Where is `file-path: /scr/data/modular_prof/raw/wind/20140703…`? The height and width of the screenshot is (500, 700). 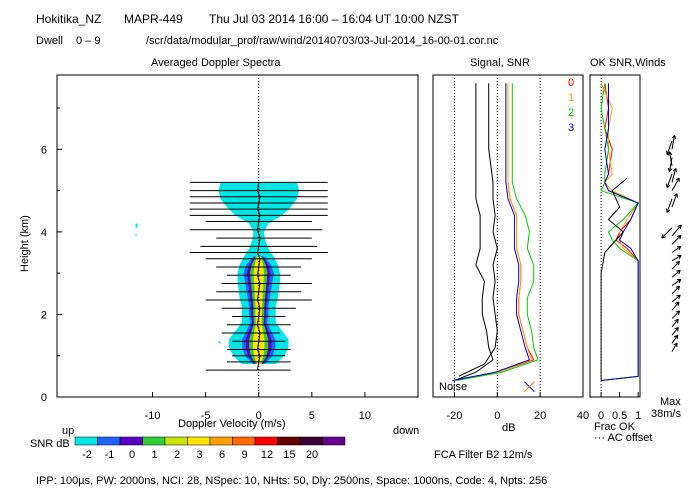 file-path: /scr/data/modular_prof/raw/wind/20140703… is located at coordinates (322, 41).